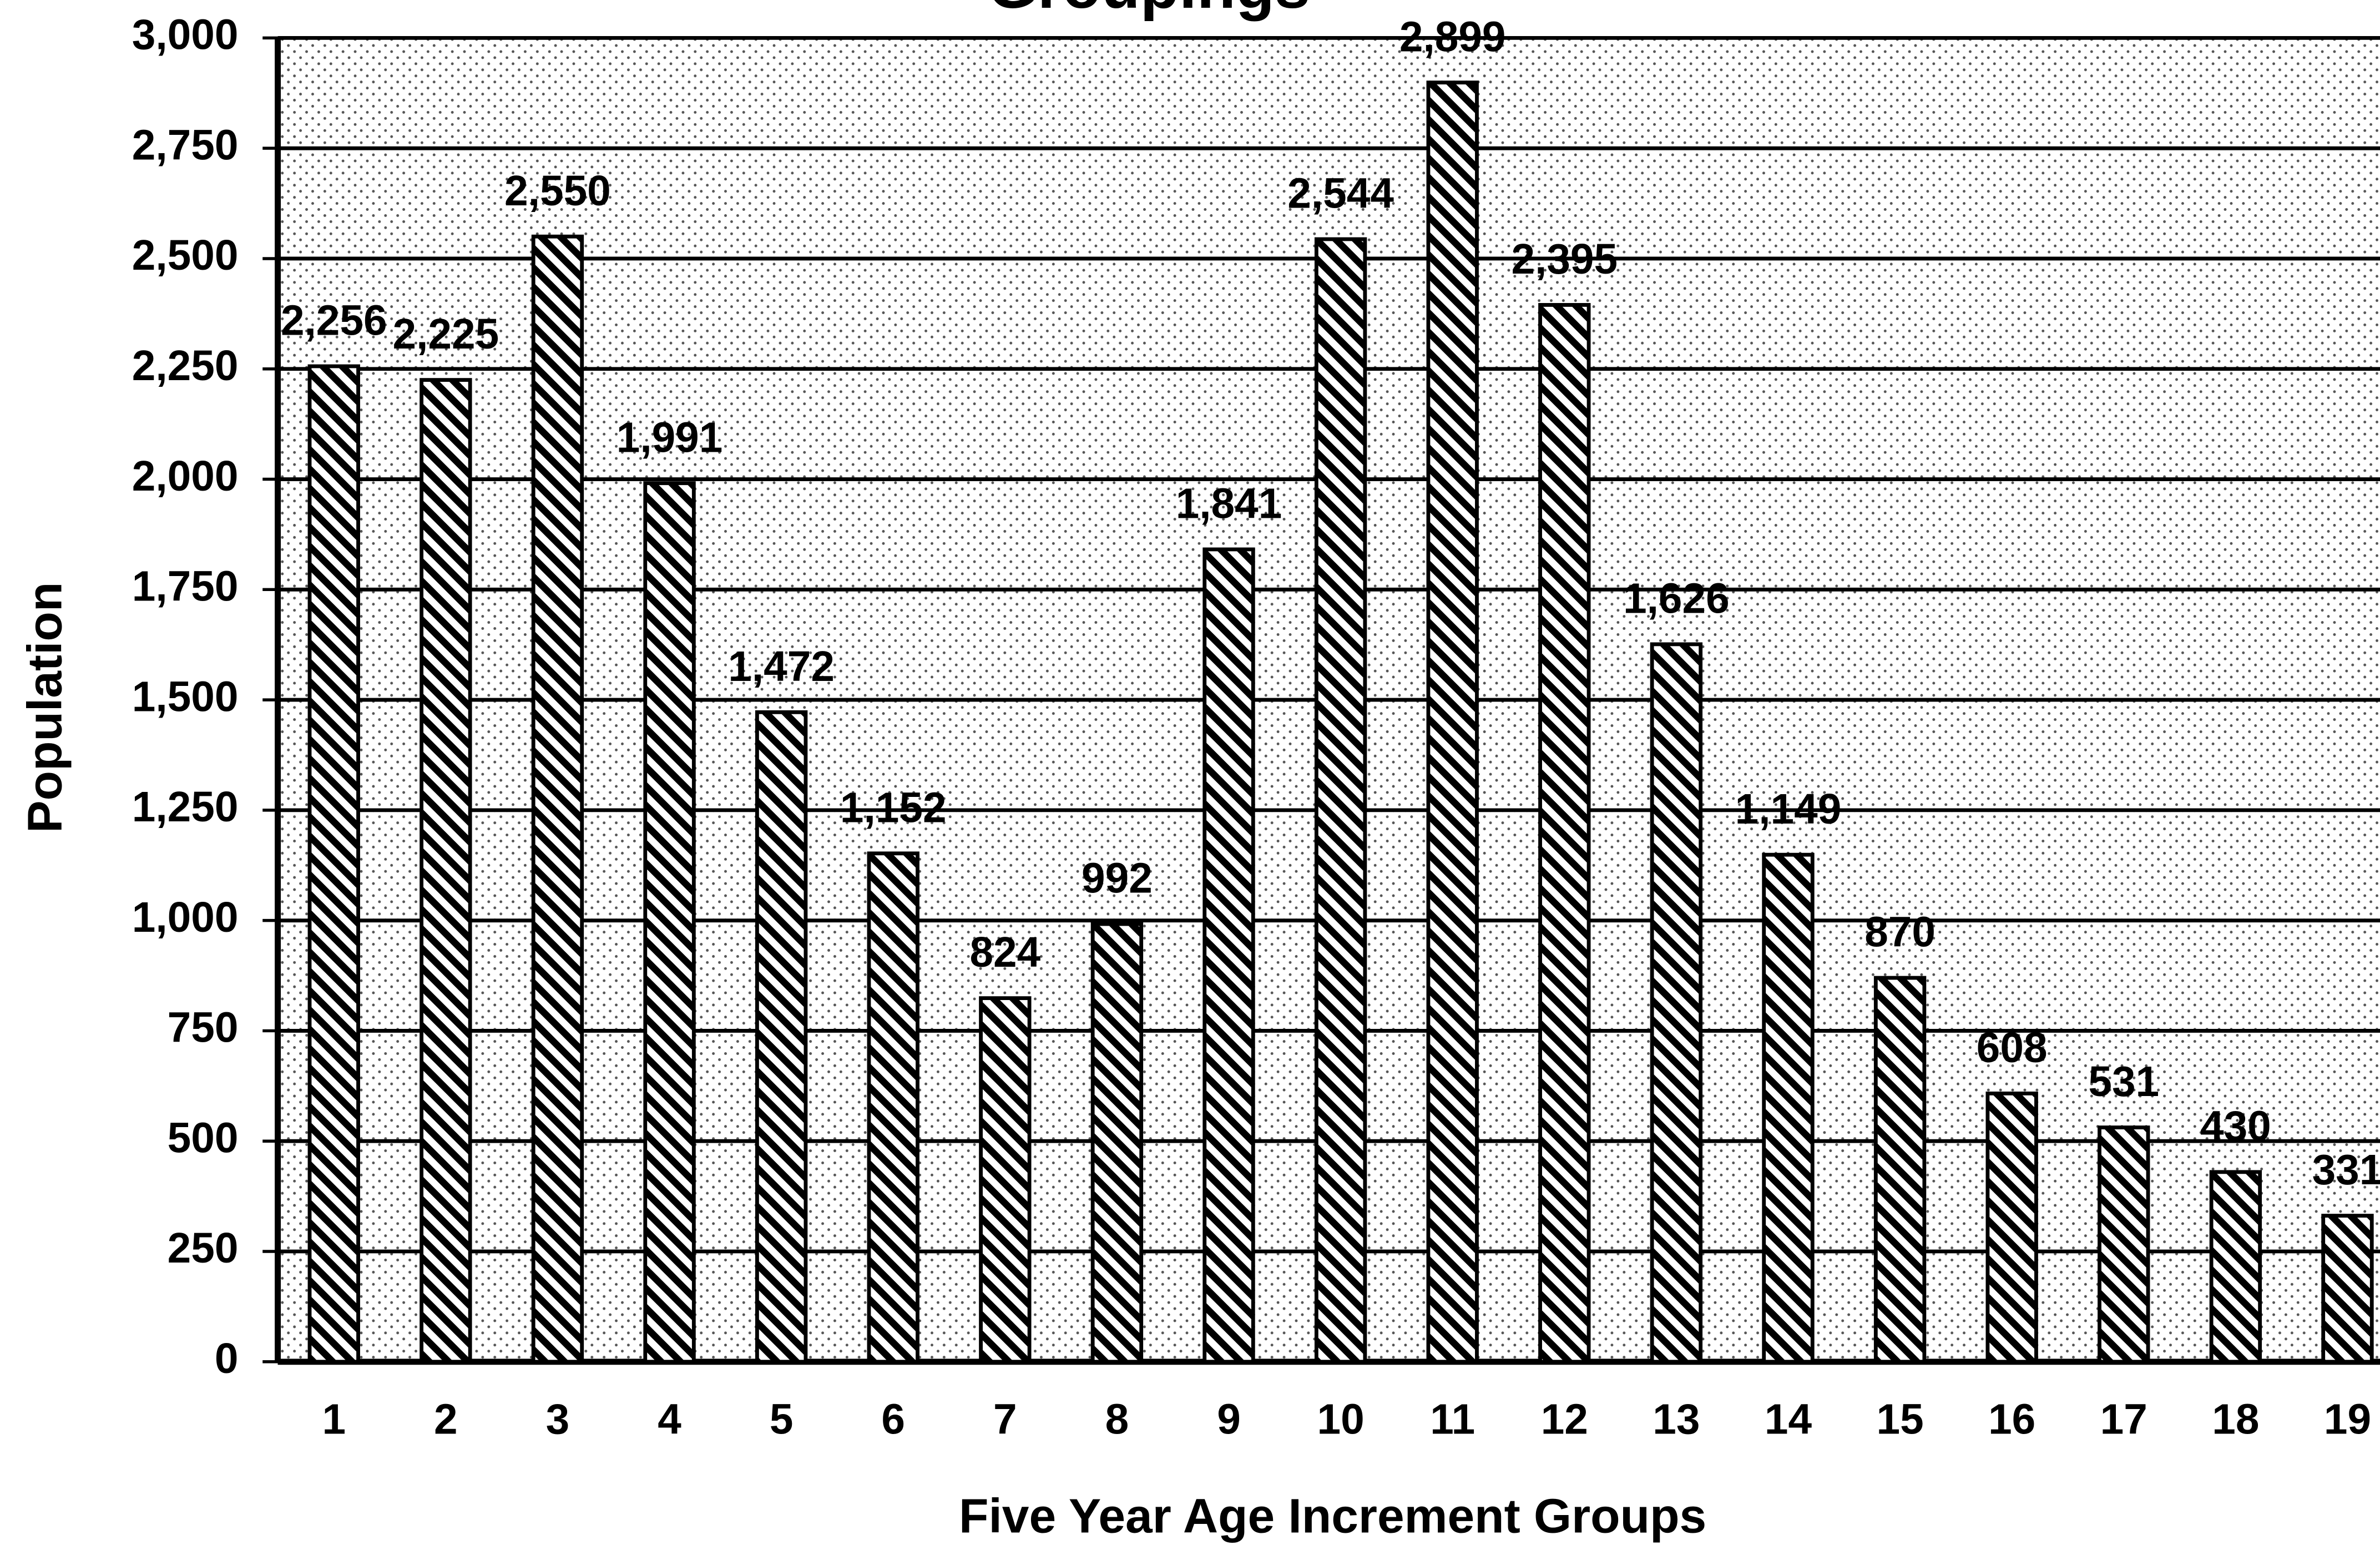  What do you see at coordinates (1229, 1419) in the screenshot?
I see `x-tick-label: 9` at bounding box center [1229, 1419].